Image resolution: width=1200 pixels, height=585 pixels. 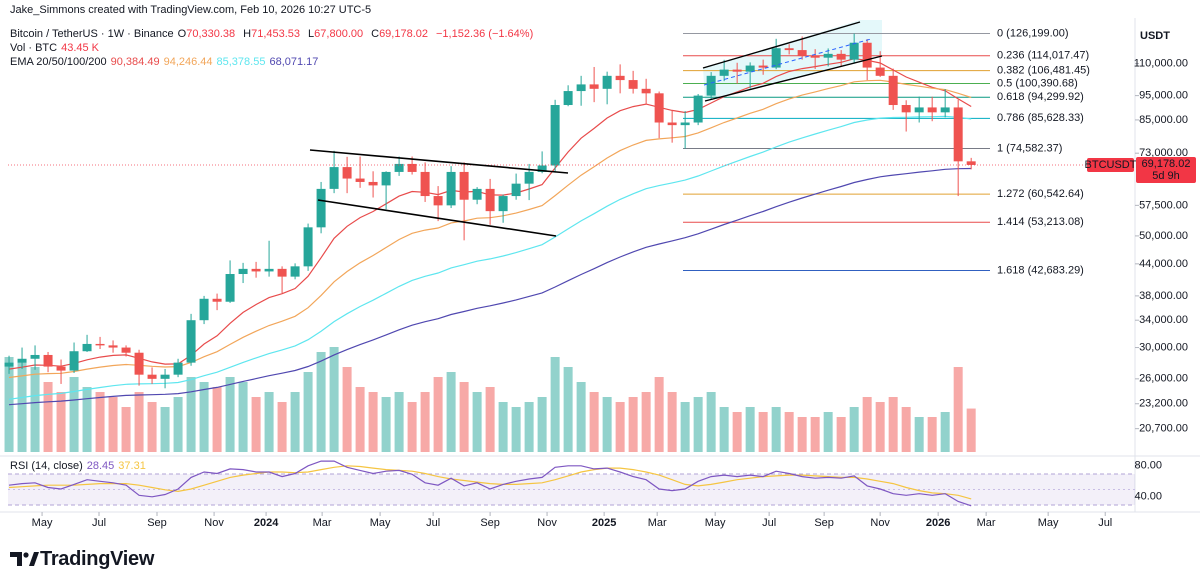 I want to click on ohlc-item: O70,330.38, so click(x=209, y=34).